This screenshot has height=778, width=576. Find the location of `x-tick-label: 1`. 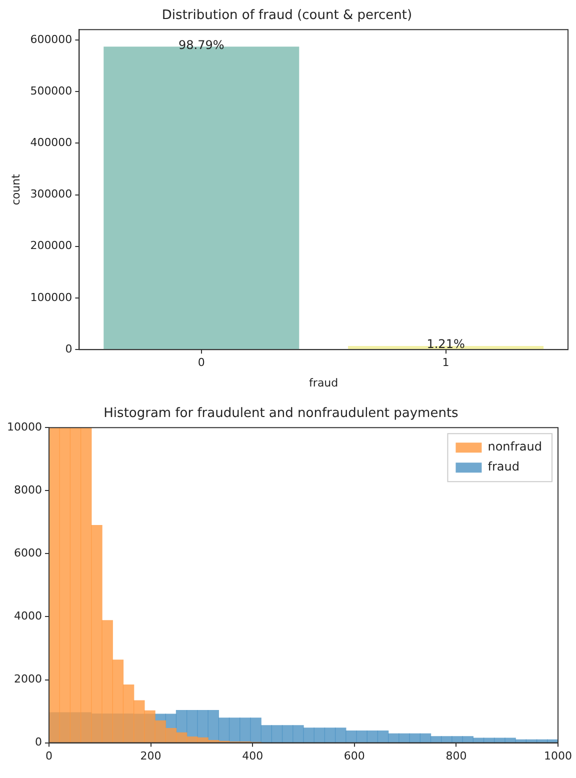

x-tick-label: 1 is located at coordinates (446, 363).